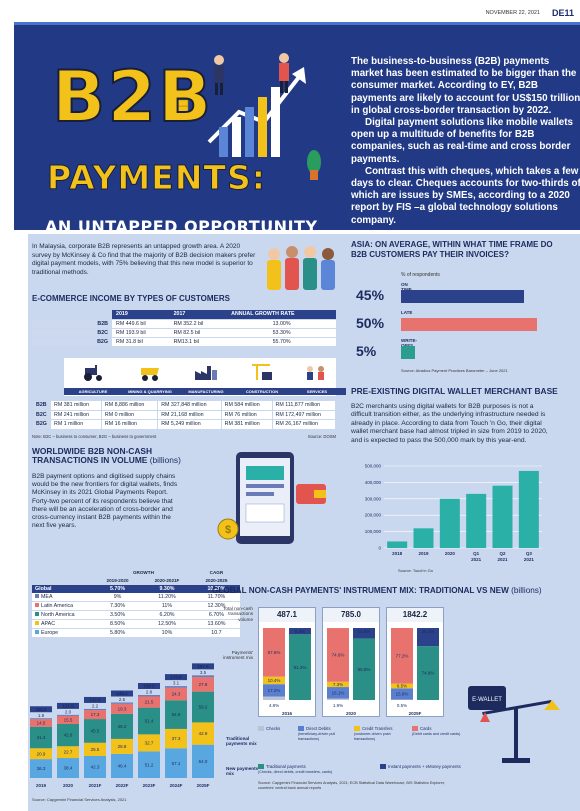 This screenshot has height=811, width=580. I want to click on sector-label: SERVICES, so click(317, 391).